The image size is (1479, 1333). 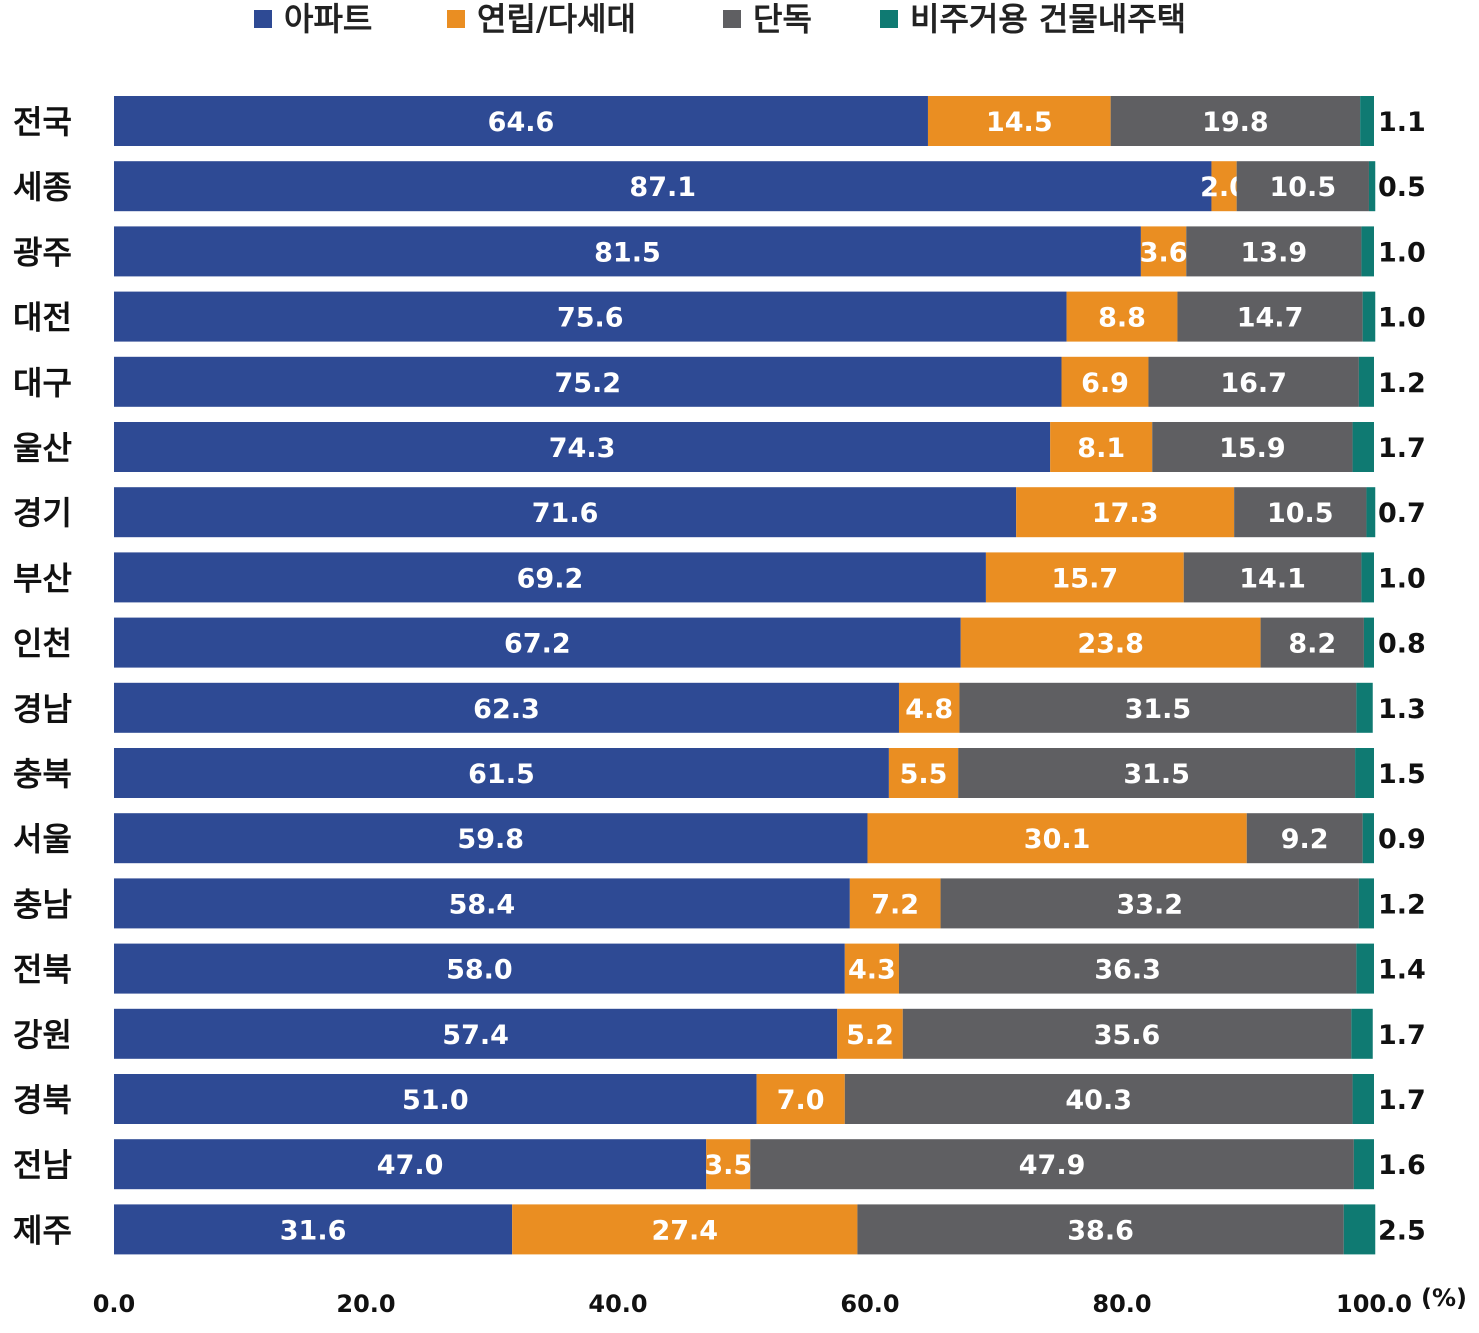 I want to click on data-label-2: 33.2, so click(x=1149, y=904).